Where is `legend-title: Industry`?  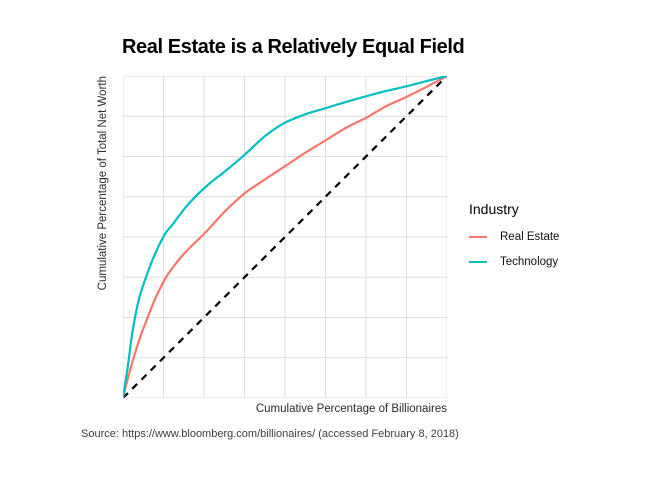
legend-title: Industry is located at coordinates (494, 209).